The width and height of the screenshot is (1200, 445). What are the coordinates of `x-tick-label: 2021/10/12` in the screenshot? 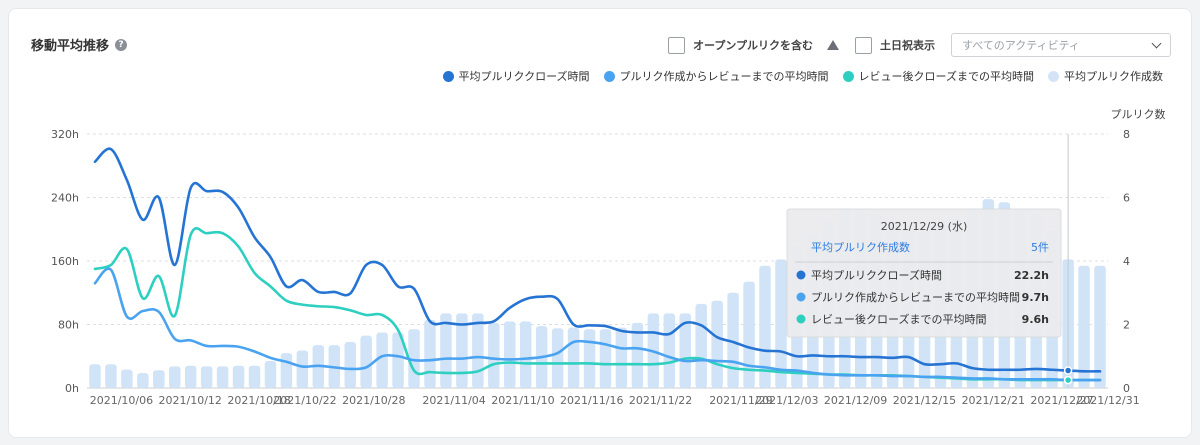 It's located at (190, 400).